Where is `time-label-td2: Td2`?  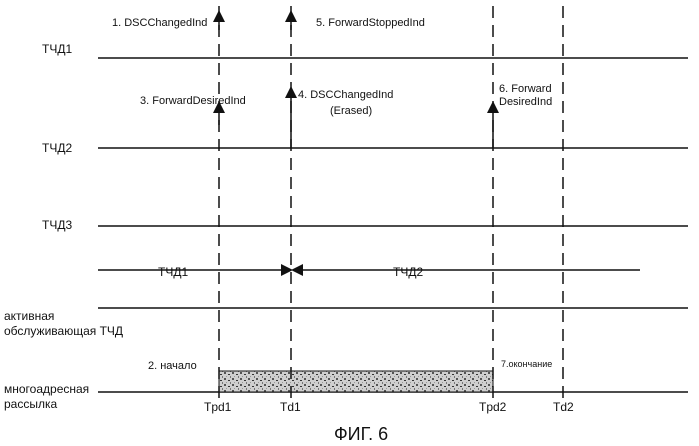
time-label-td2: Td2 is located at coordinates (563, 407).